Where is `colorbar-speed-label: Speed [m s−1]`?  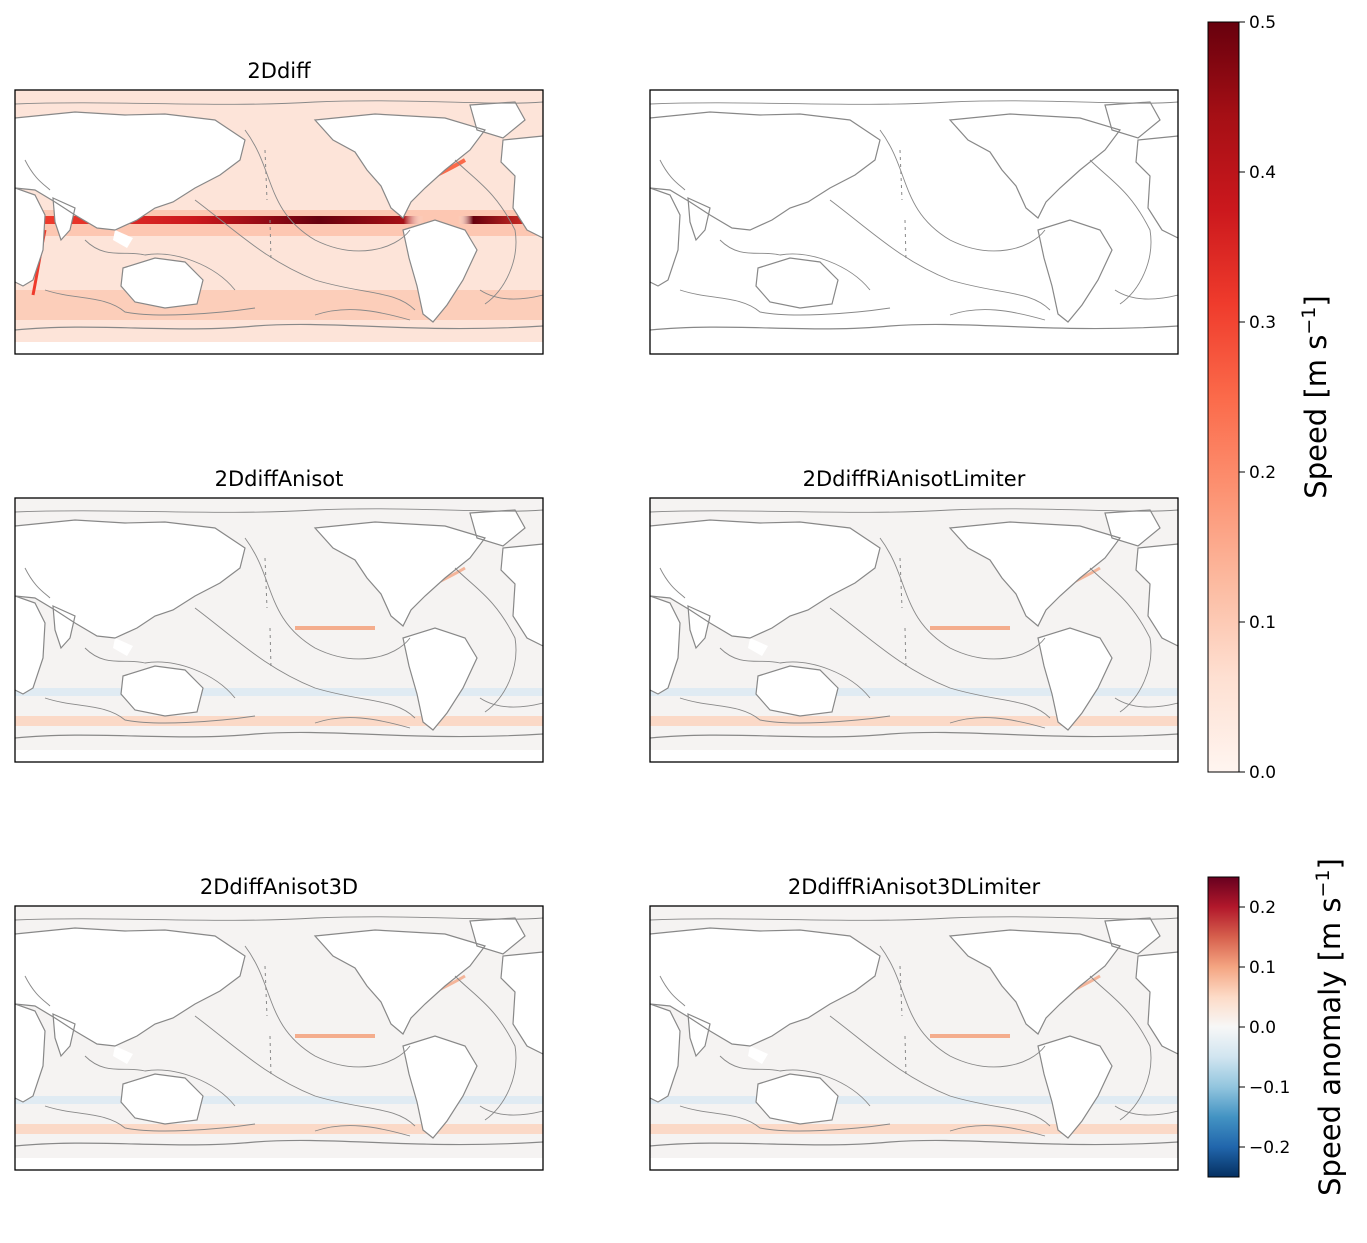
colorbar-speed-label: Speed [m s−1] is located at coordinates (1315, 396).